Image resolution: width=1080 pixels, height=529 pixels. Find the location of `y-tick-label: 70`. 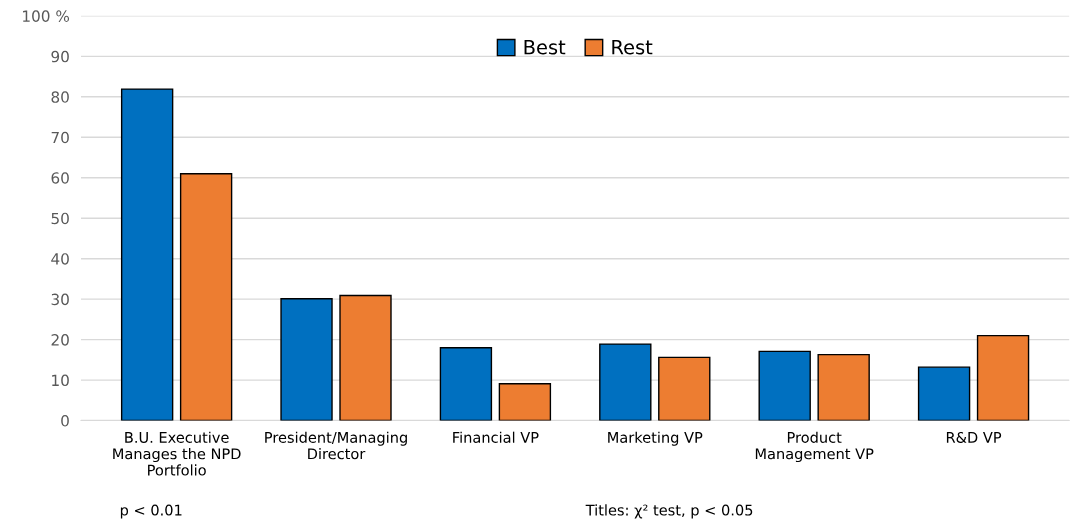

y-tick-label: 70 is located at coordinates (60, 137).